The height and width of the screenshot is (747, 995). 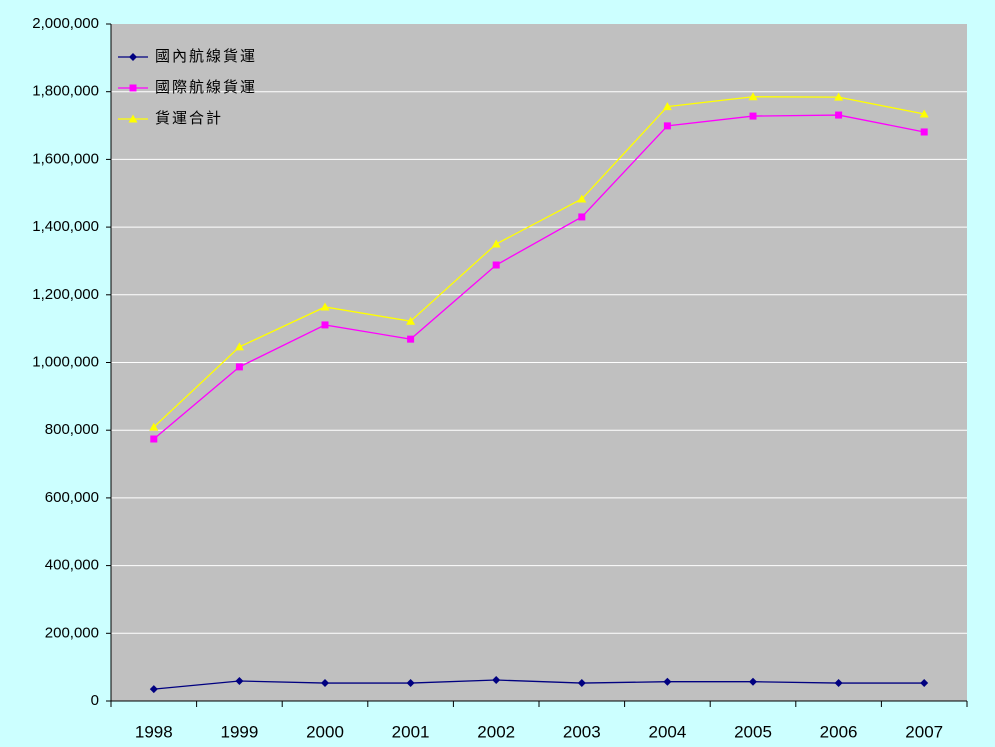 I want to click on y-tick-label: 1,800,000, so click(x=65, y=91).